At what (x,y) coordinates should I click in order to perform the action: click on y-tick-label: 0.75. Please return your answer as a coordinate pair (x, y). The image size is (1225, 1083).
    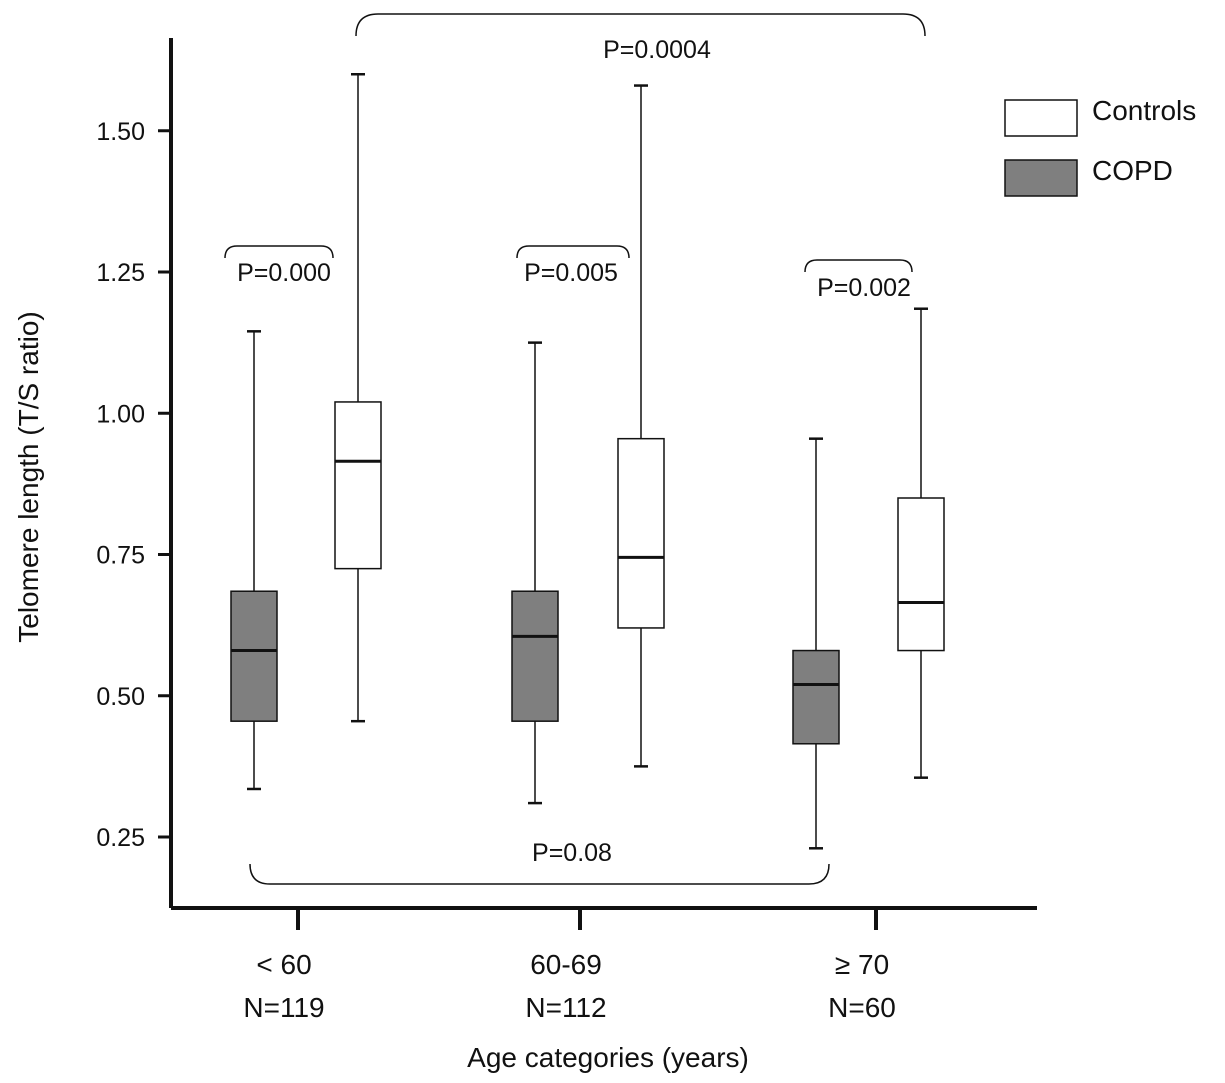
    Looking at the image, I should click on (120, 556).